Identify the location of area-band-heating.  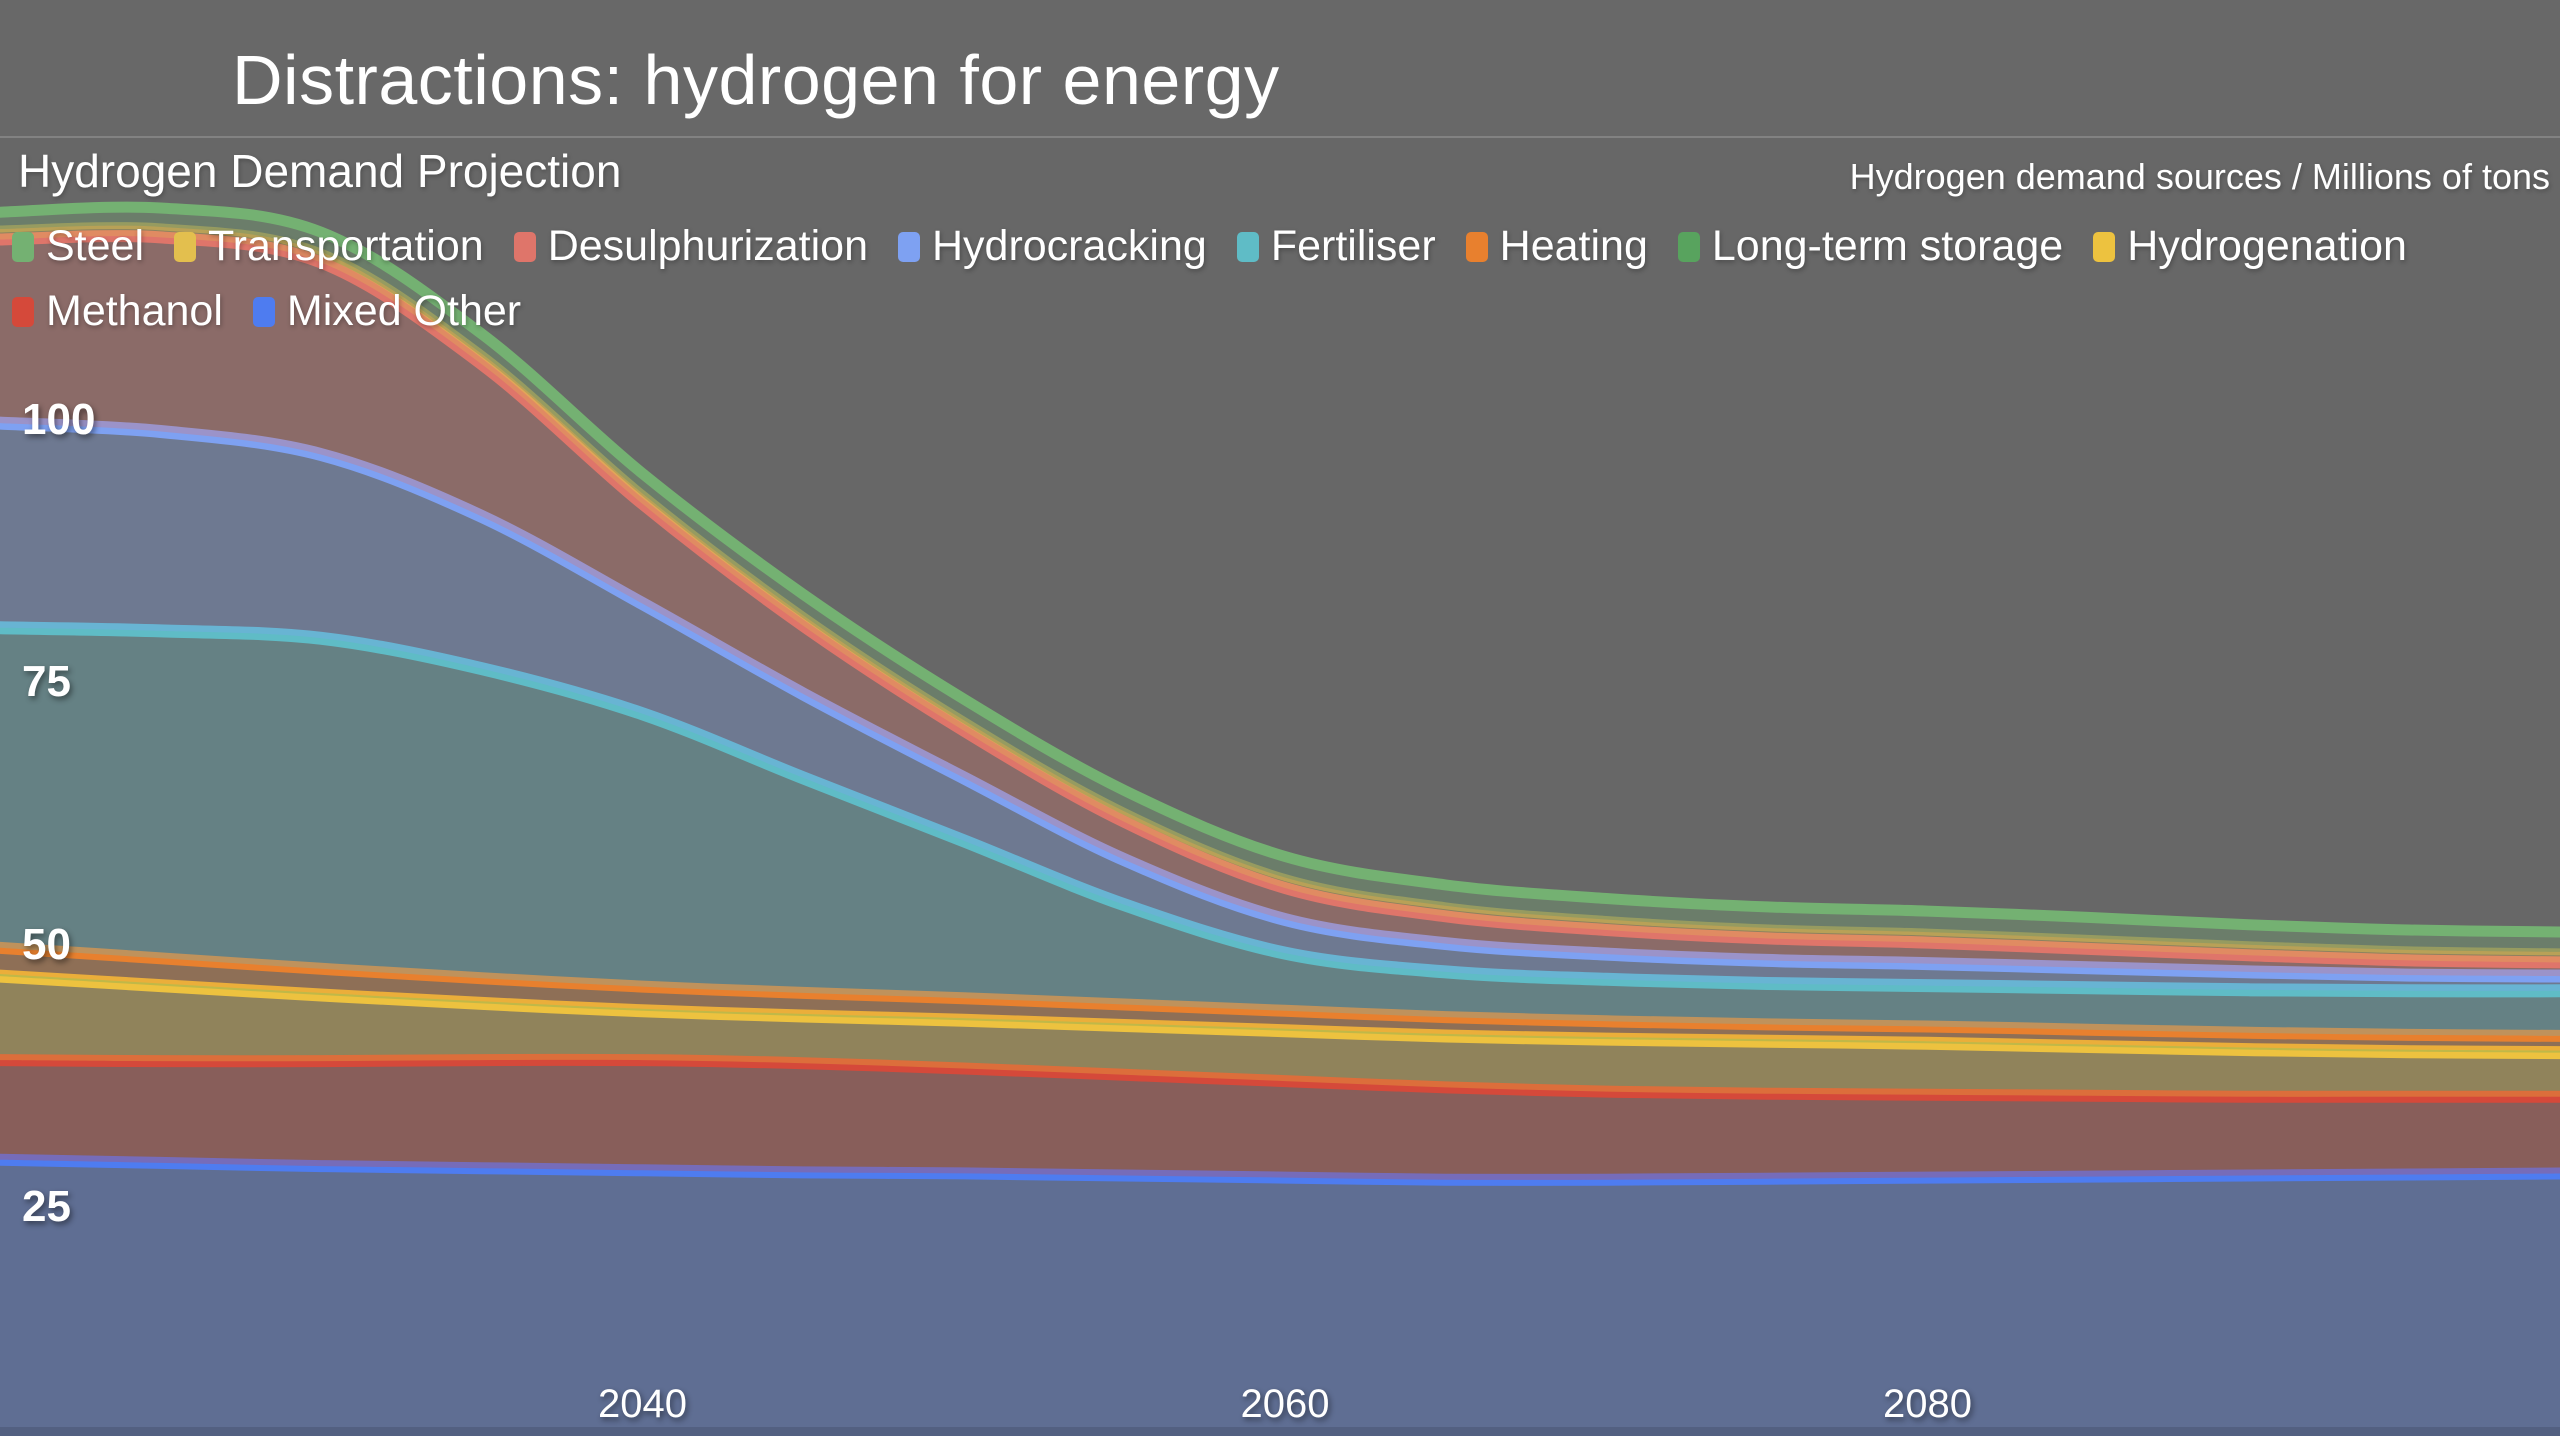
(1280, 999).